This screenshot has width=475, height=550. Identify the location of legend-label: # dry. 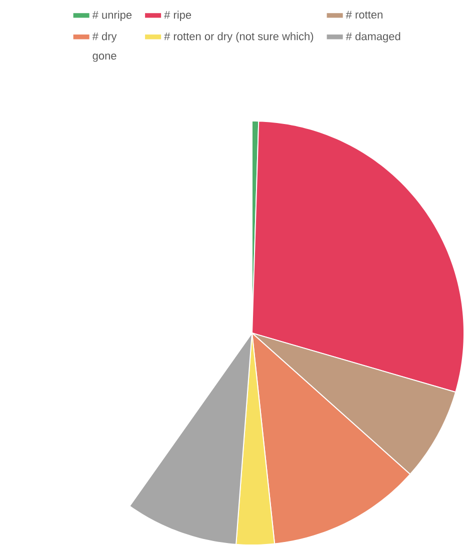
(104, 37).